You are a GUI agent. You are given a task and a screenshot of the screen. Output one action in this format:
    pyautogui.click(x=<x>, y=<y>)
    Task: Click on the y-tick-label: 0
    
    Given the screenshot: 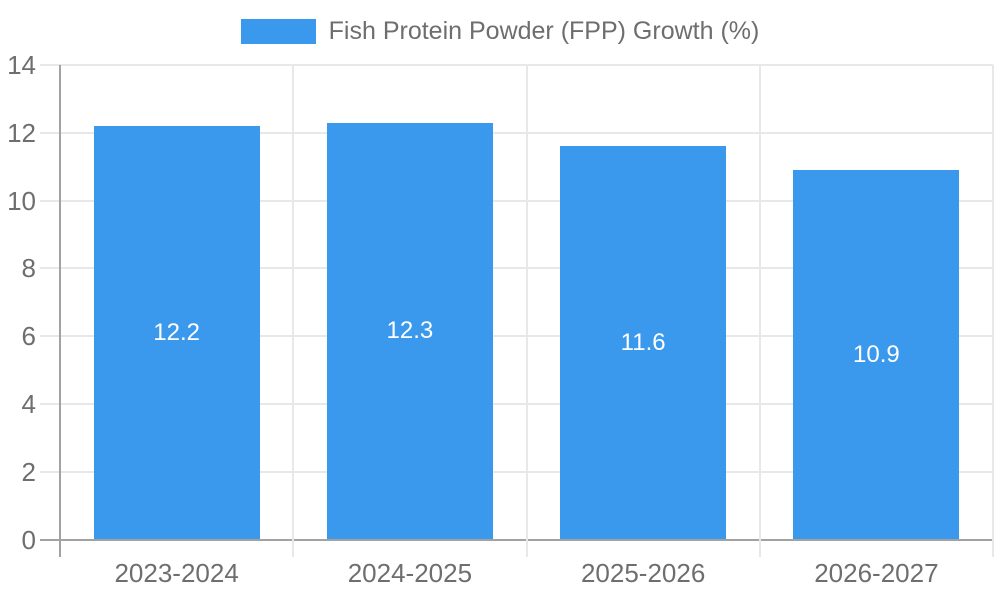 What is the action you would take?
    pyautogui.click(x=28, y=539)
    